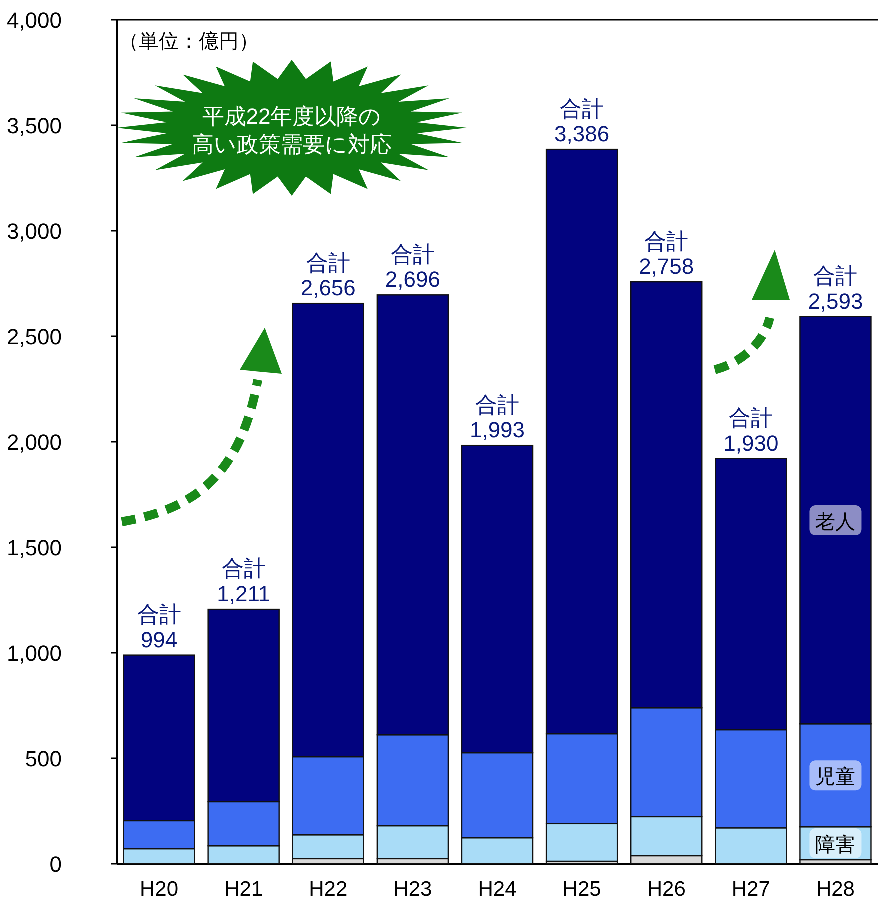 The width and height of the screenshot is (880, 904). Describe the element at coordinates (244, 889) in the screenshot. I see `x-tick-label: H21` at that location.